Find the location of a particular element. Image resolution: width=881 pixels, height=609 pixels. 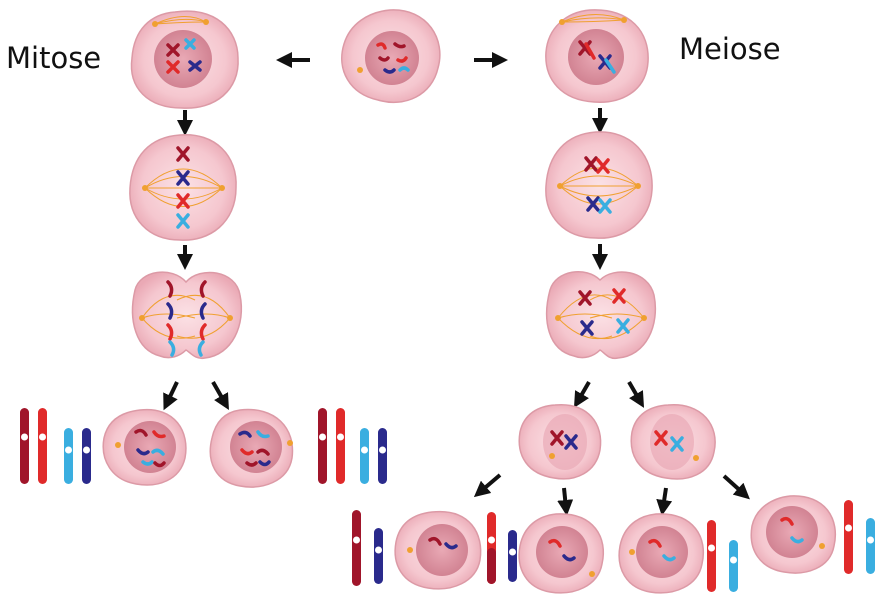

cell-meiosis-2-right is located at coordinates (673, 442).